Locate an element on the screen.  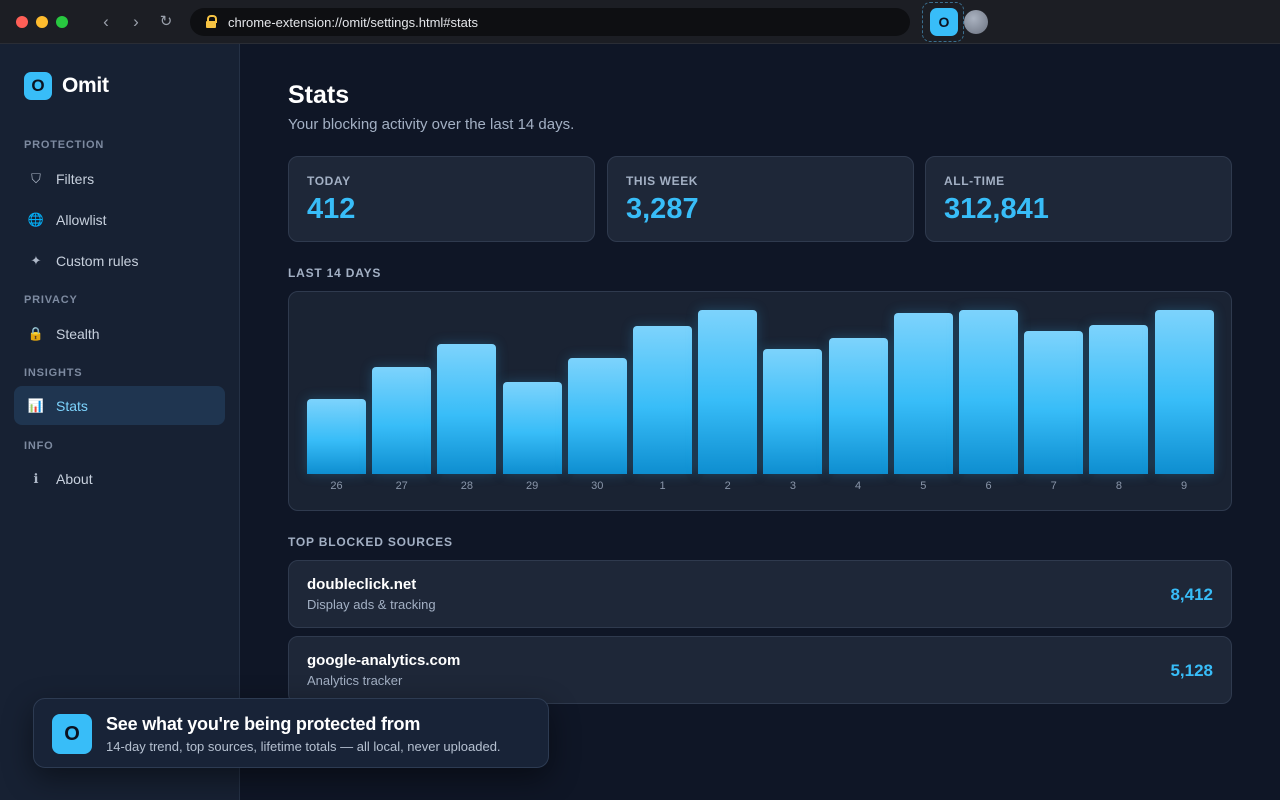
x-tick-label: 7 is located at coordinates (1053, 486).